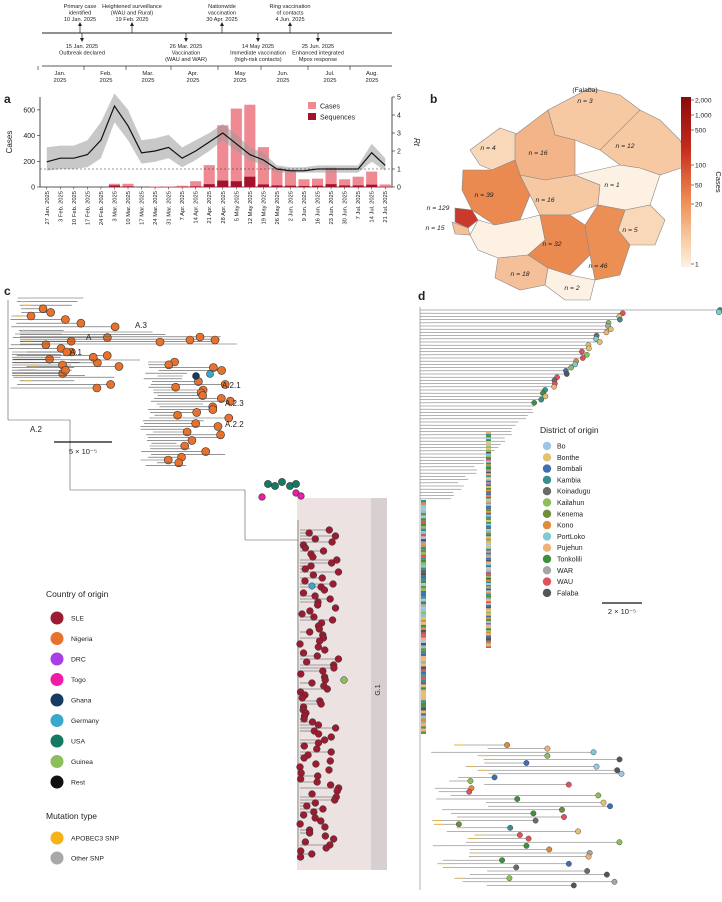 The image size is (722, 902). What do you see at coordinates (379, 684) in the screenshot?
I see `clade-label-band` at bounding box center [379, 684].